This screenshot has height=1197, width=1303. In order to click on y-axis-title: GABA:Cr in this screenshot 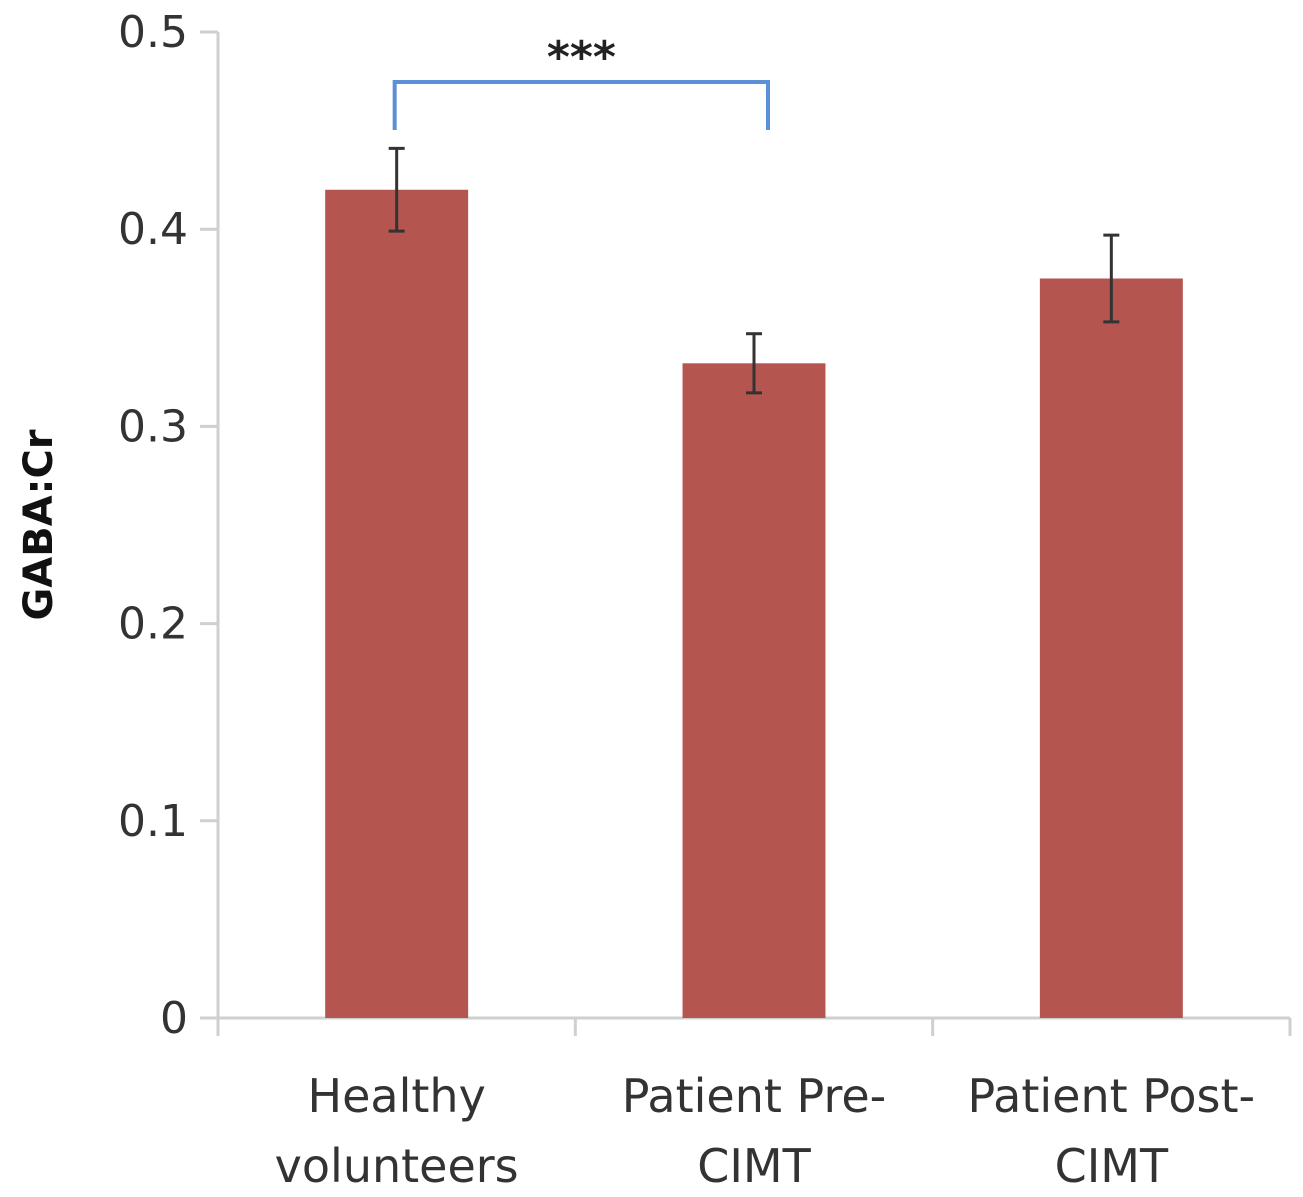, I will do `click(39, 524)`.